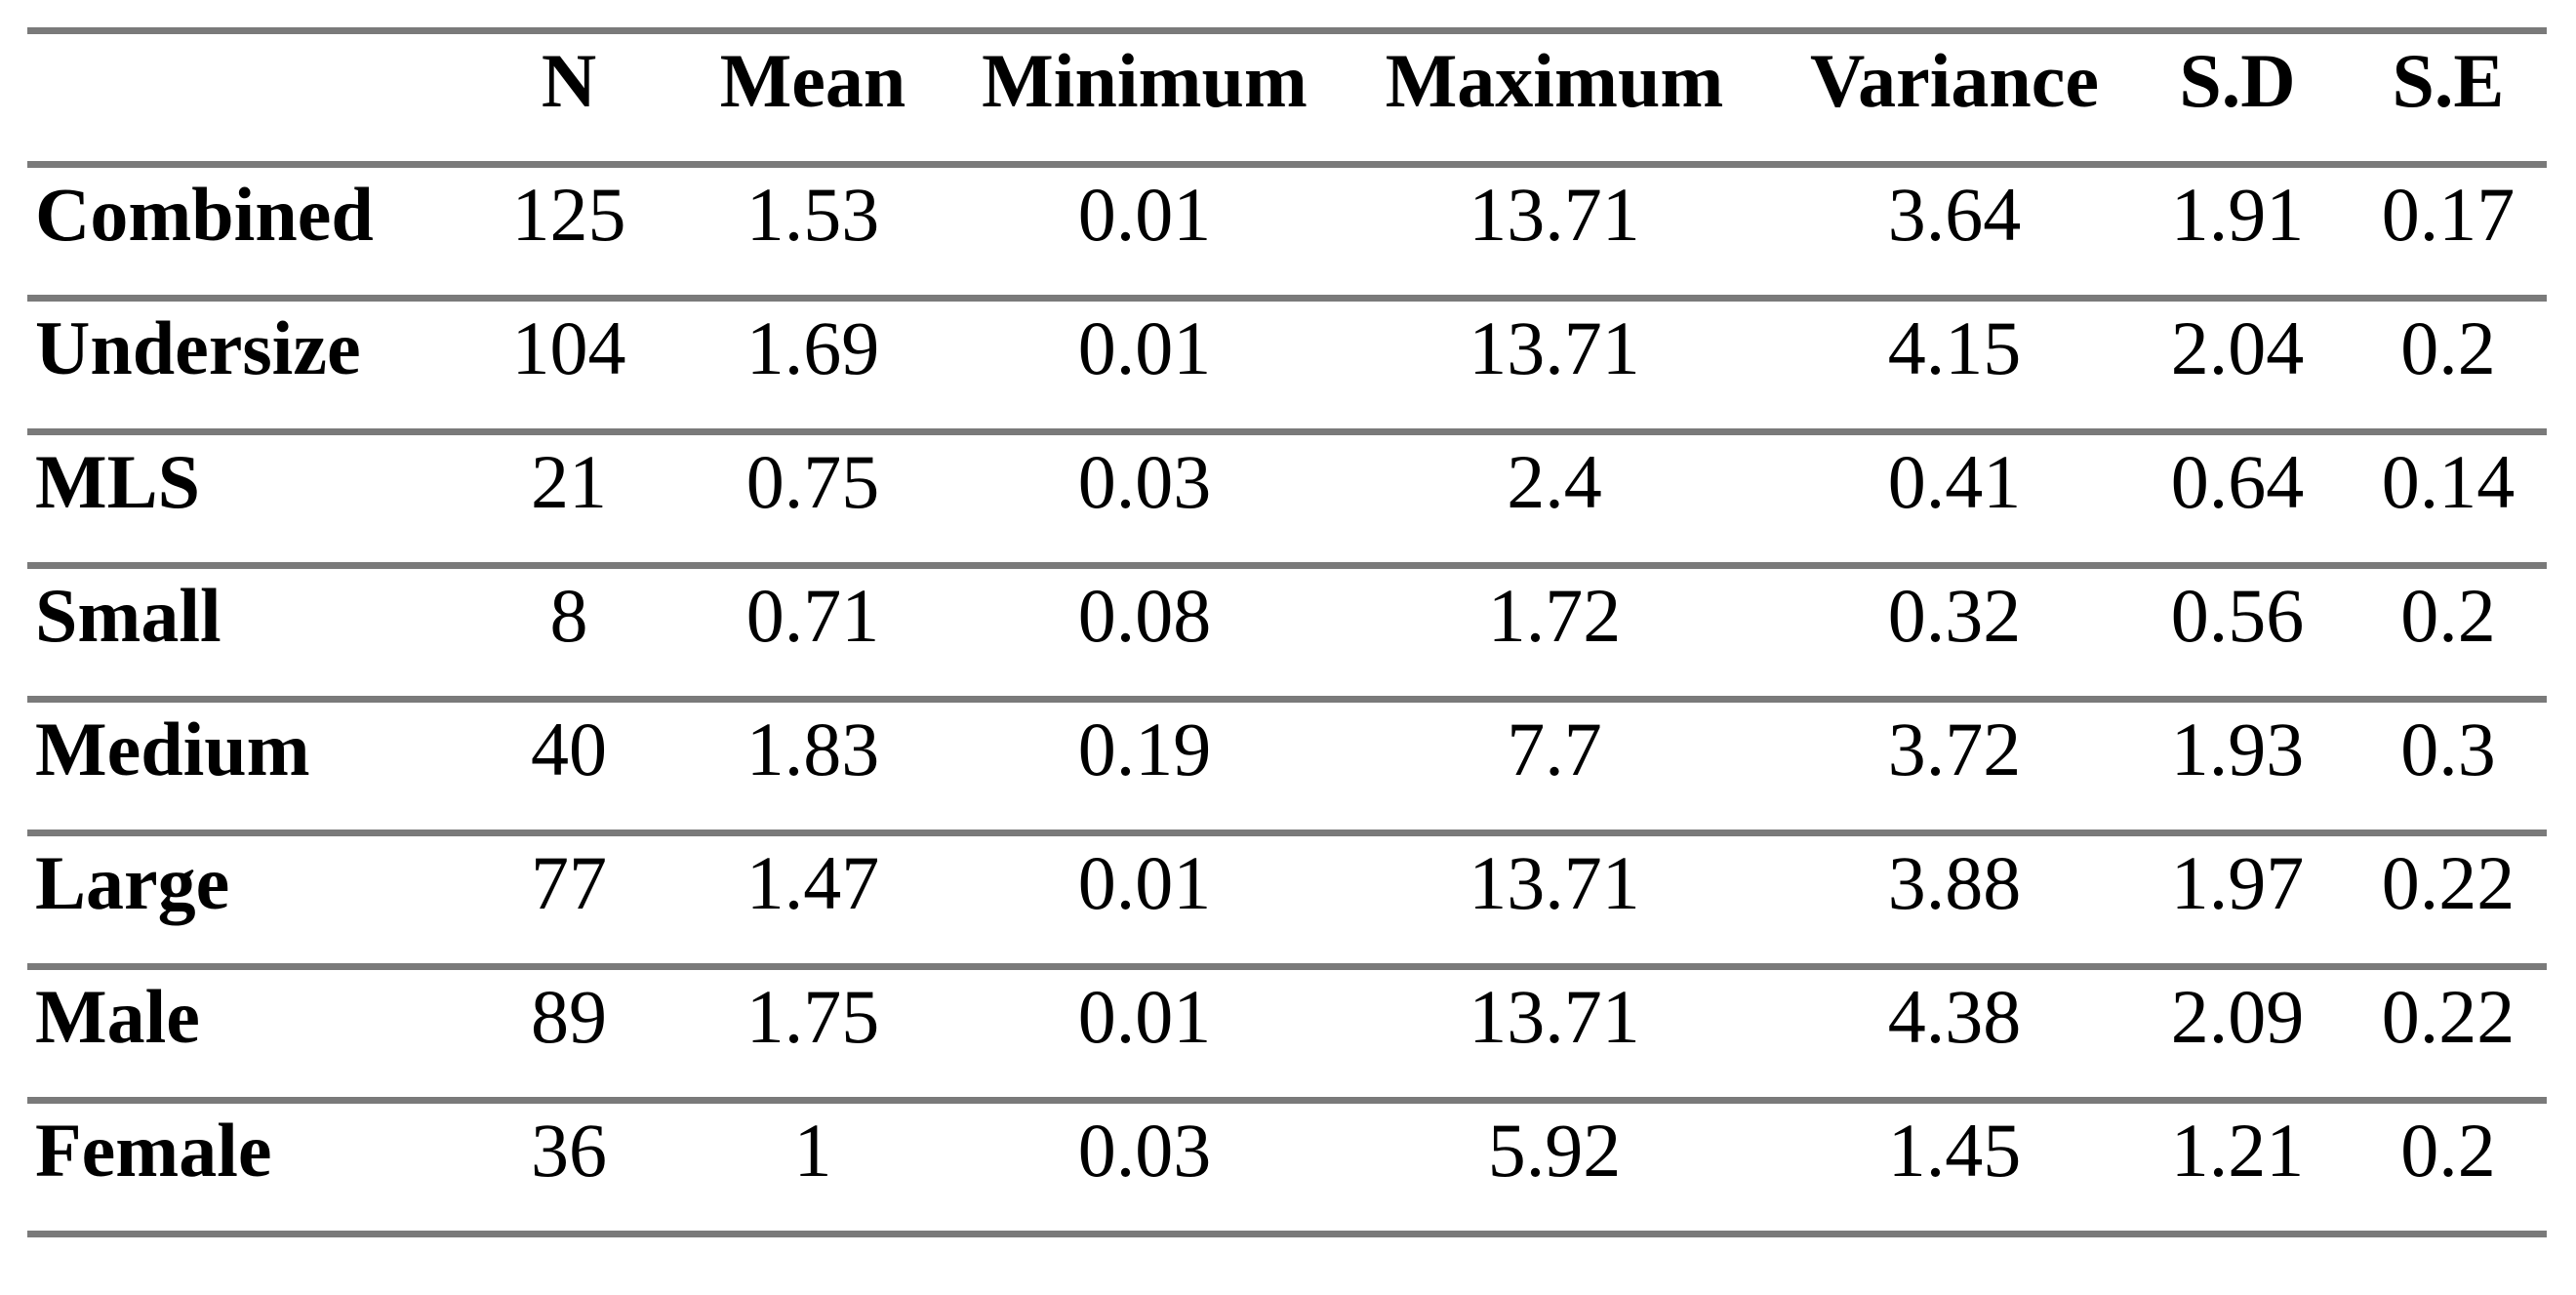  What do you see at coordinates (2237, 1150) in the screenshot?
I see `cell-value: 1.21` at bounding box center [2237, 1150].